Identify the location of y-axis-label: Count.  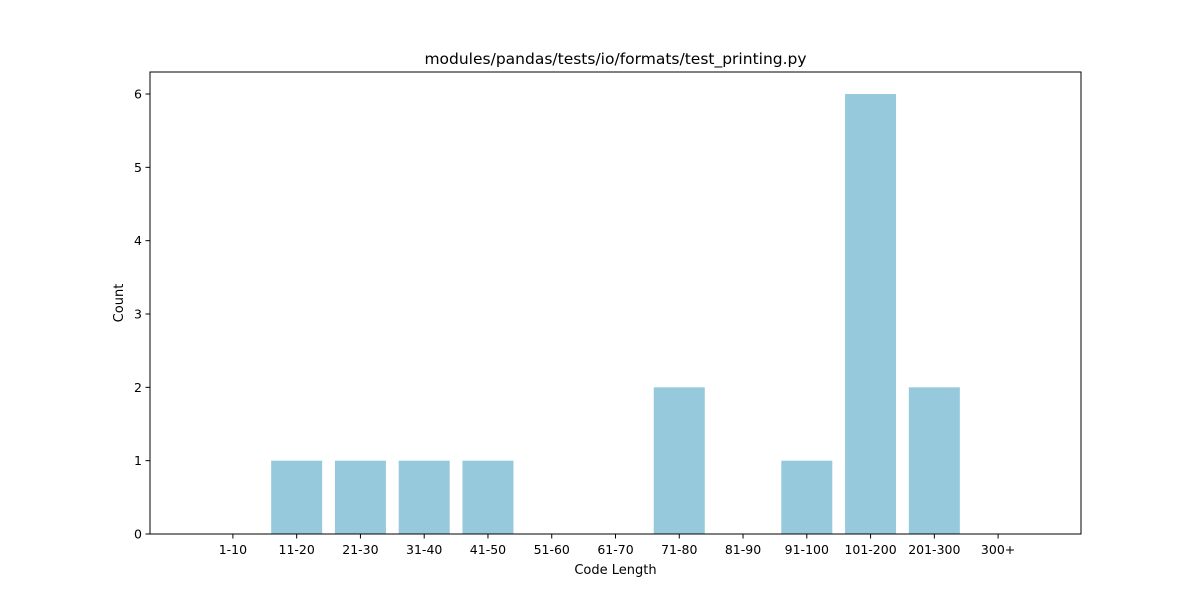
(119, 303).